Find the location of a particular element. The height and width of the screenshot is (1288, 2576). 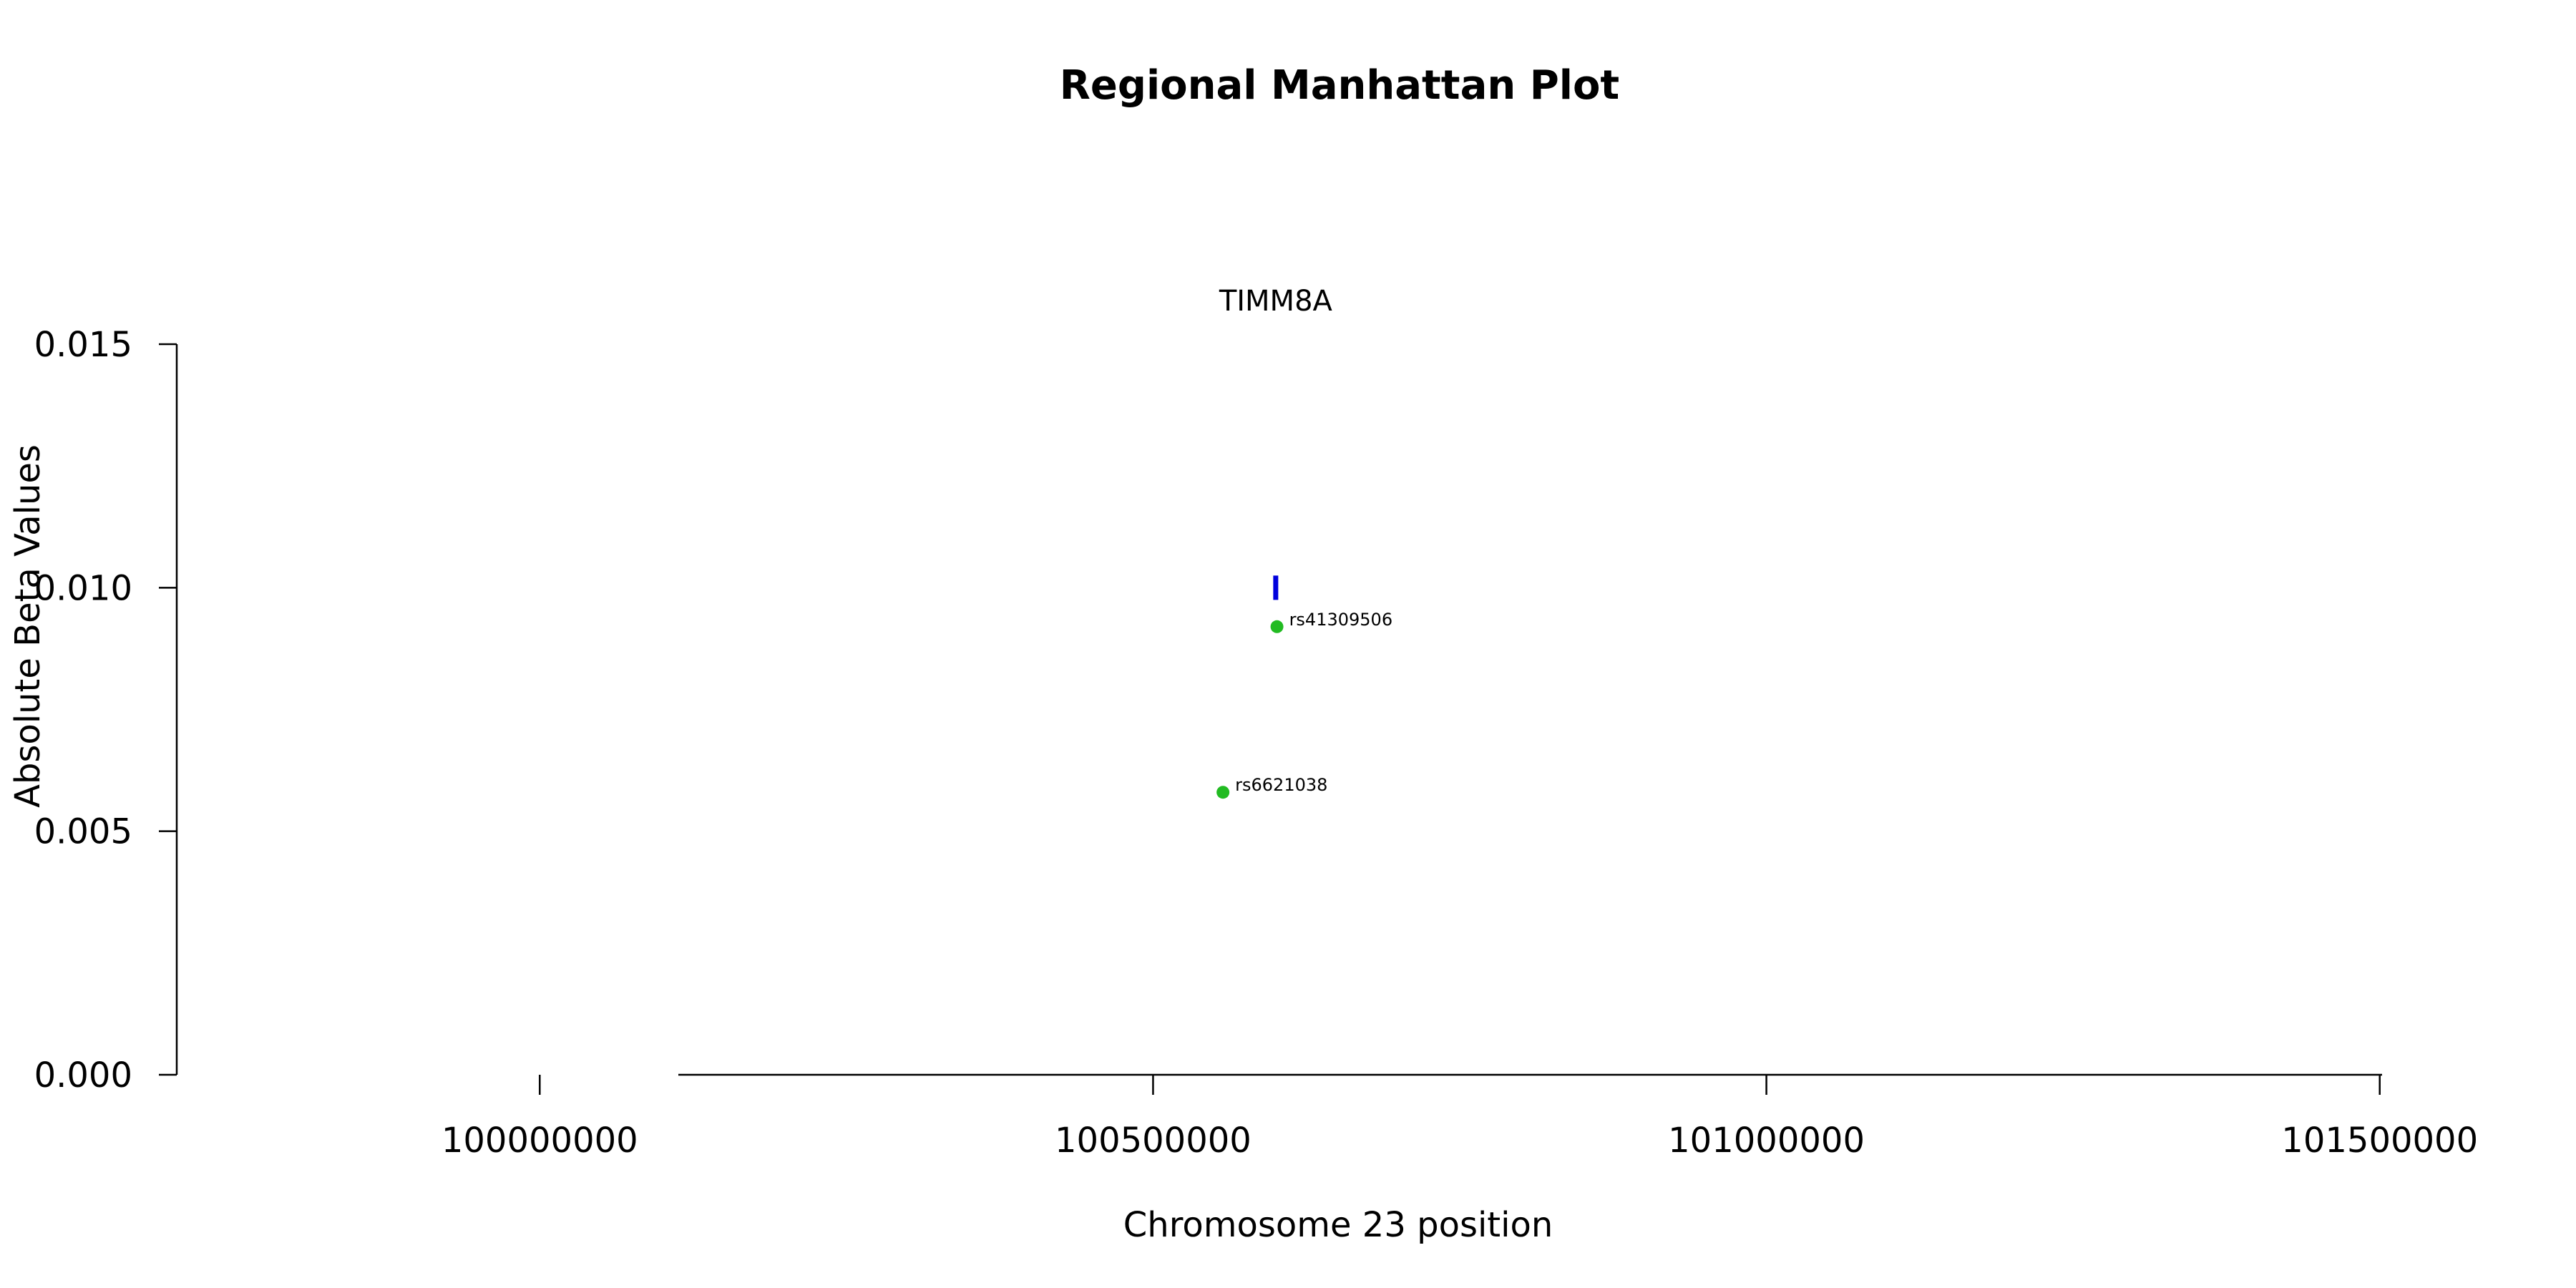

x-axis-label: Chromosome 23 position is located at coordinates (1338, 1225).